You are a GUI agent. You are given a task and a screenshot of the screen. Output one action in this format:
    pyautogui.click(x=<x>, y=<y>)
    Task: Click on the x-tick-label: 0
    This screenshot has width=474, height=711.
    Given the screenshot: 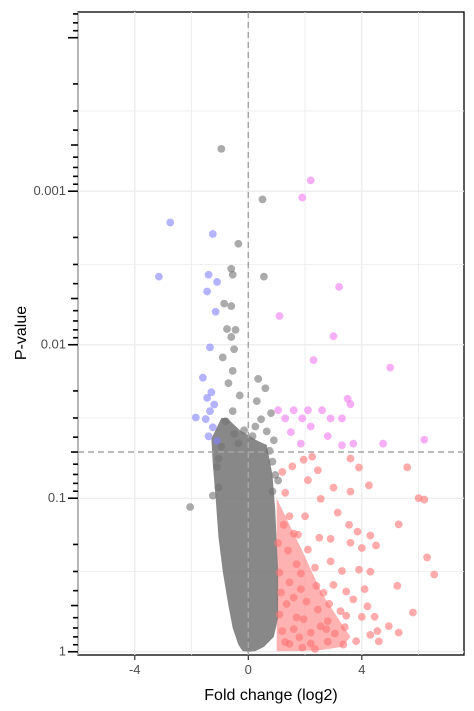 What is the action you would take?
    pyautogui.click(x=248, y=669)
    